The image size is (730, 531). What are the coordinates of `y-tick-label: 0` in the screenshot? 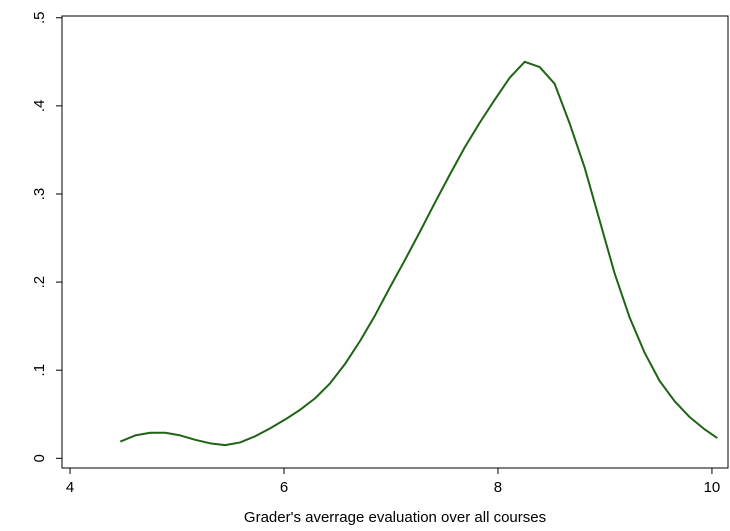 It's located at (39, 458).